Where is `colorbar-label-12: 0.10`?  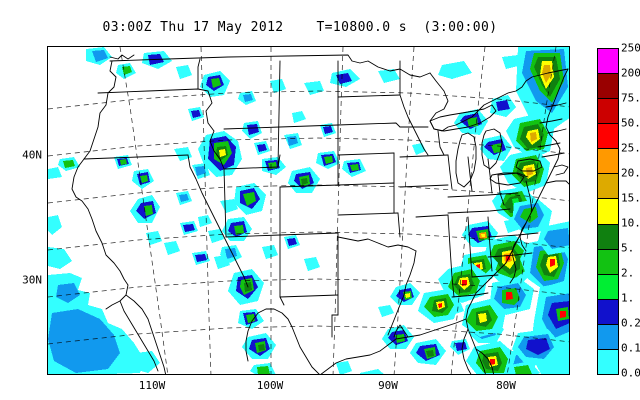 colorbar-label-12: 0.10 is located at coordinates (630, 348).